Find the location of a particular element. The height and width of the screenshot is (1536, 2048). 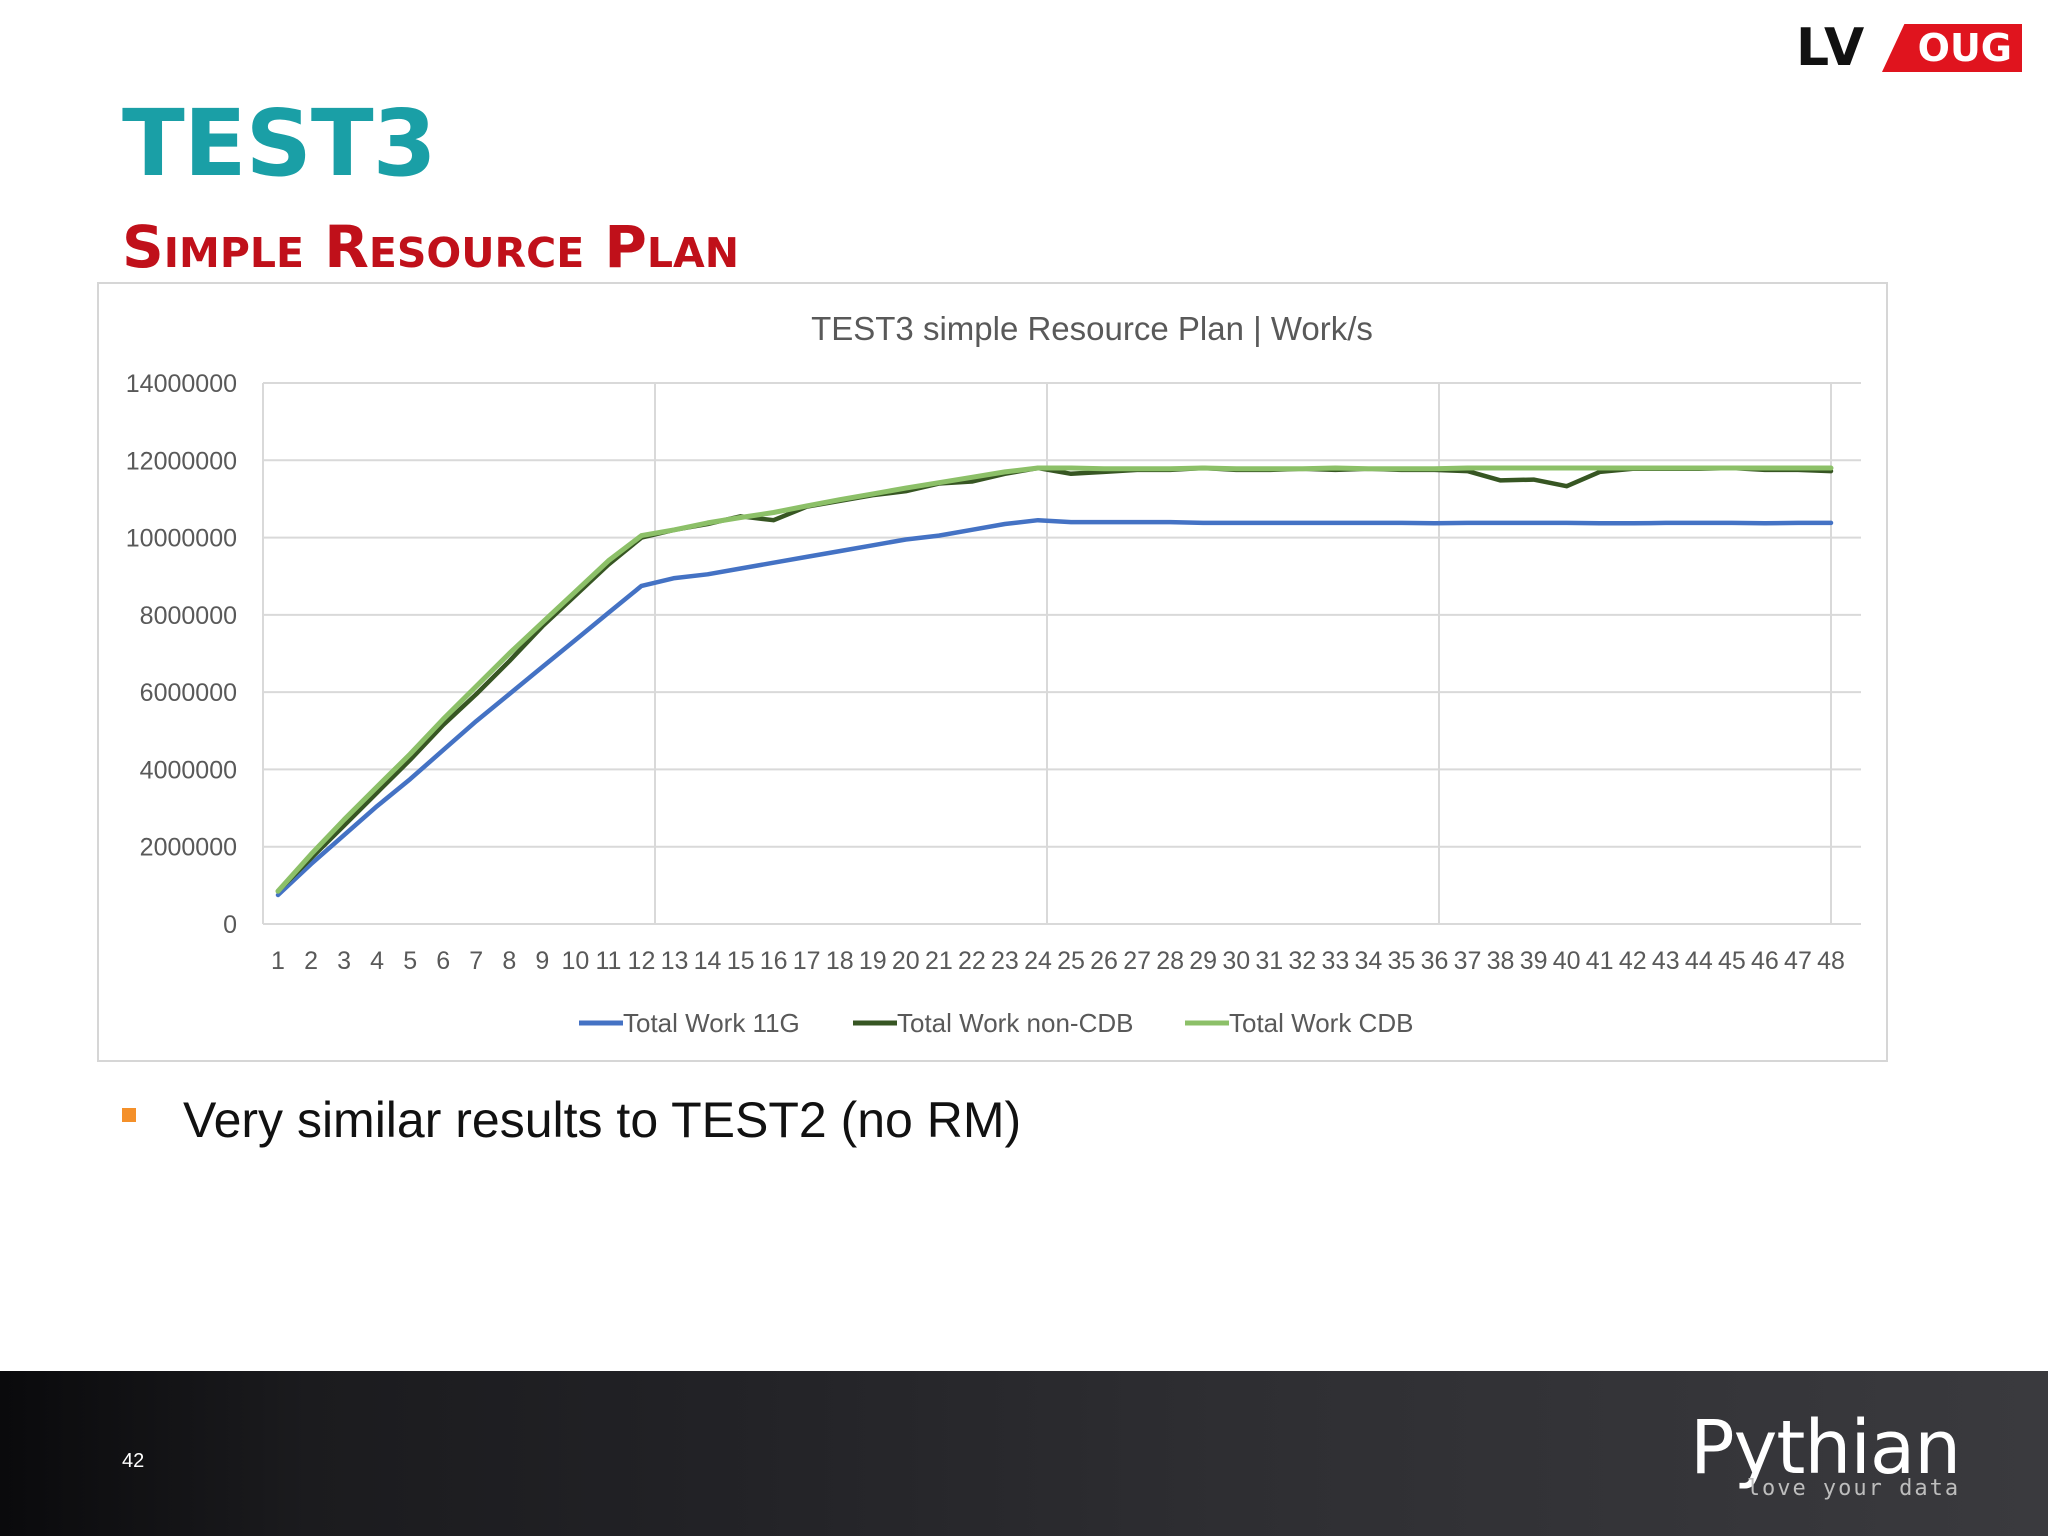

legend-label: Total Work 11G is located at coordinates (711, 1023).